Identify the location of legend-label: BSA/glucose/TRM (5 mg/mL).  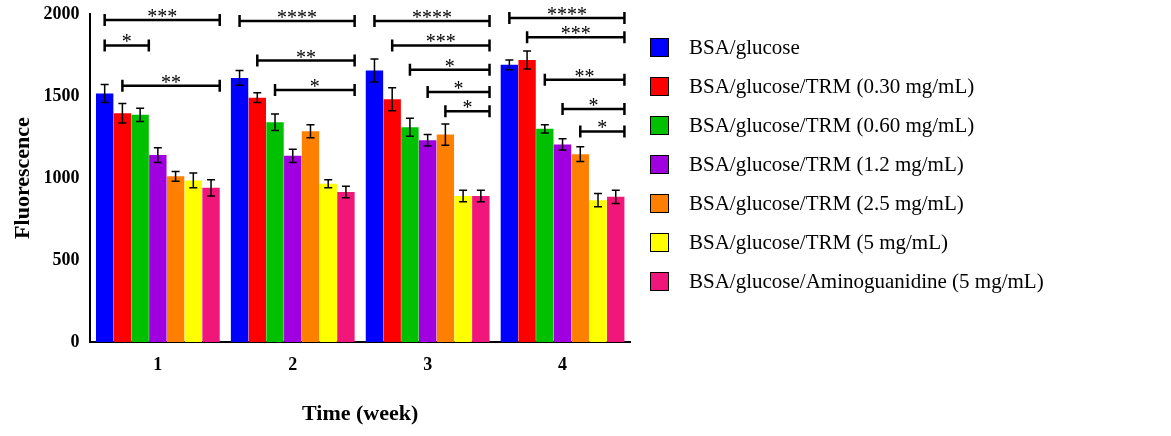
(818, 242).